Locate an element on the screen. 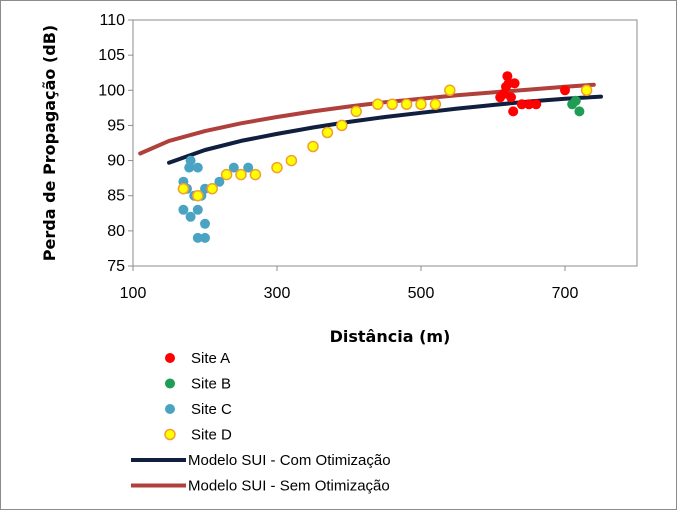 The height and width of the screenshot is (510, 677). legend-label: Modelo SUI - Com Otimização is located at coordinates (289, 460).